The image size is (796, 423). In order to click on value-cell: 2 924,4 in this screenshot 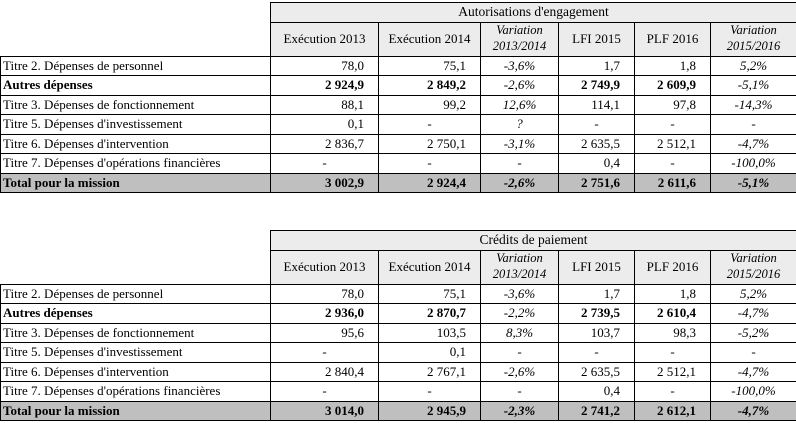, I will do `click(429, 182)`.